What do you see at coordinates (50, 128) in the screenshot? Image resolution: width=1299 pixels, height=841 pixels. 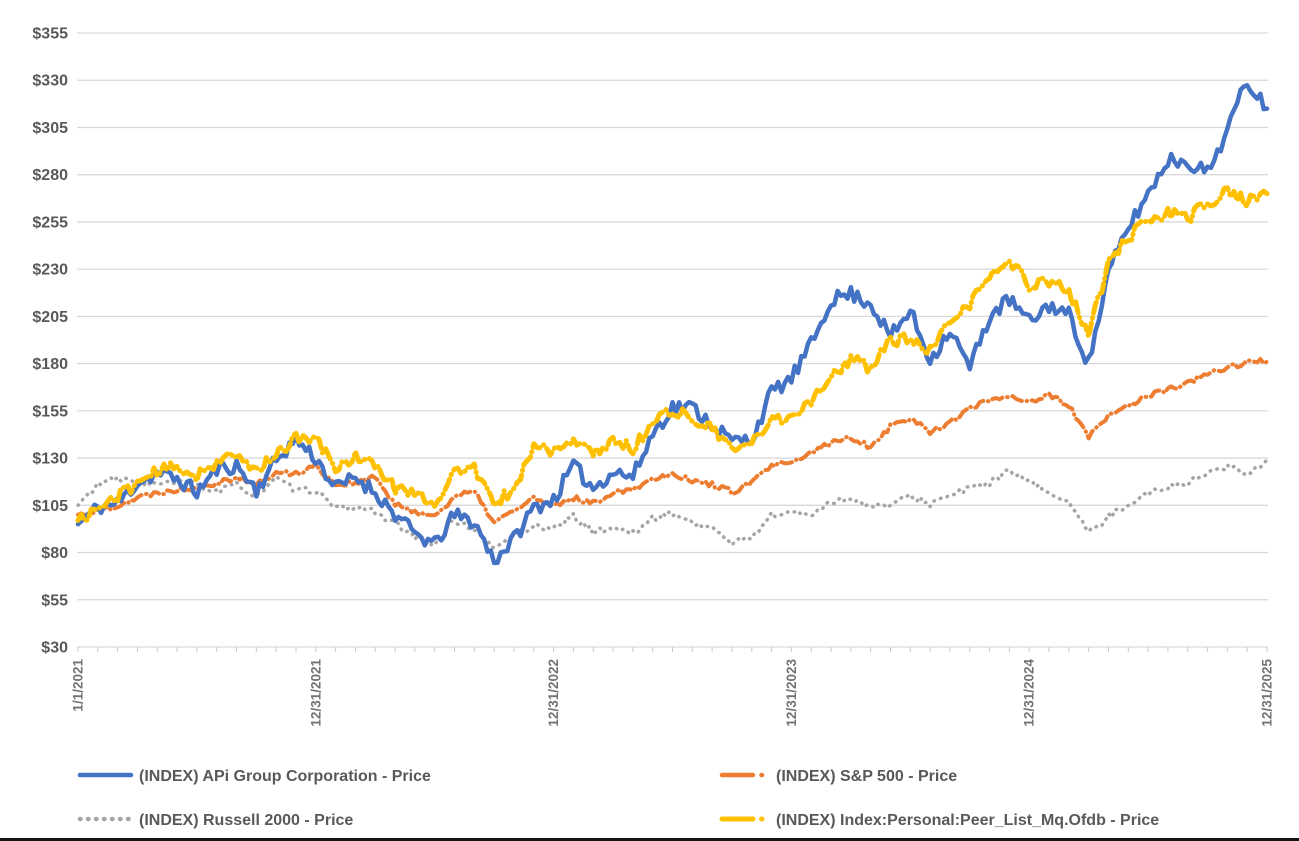 I see `y-axis-label: $305` at bounding box center [50, 128].